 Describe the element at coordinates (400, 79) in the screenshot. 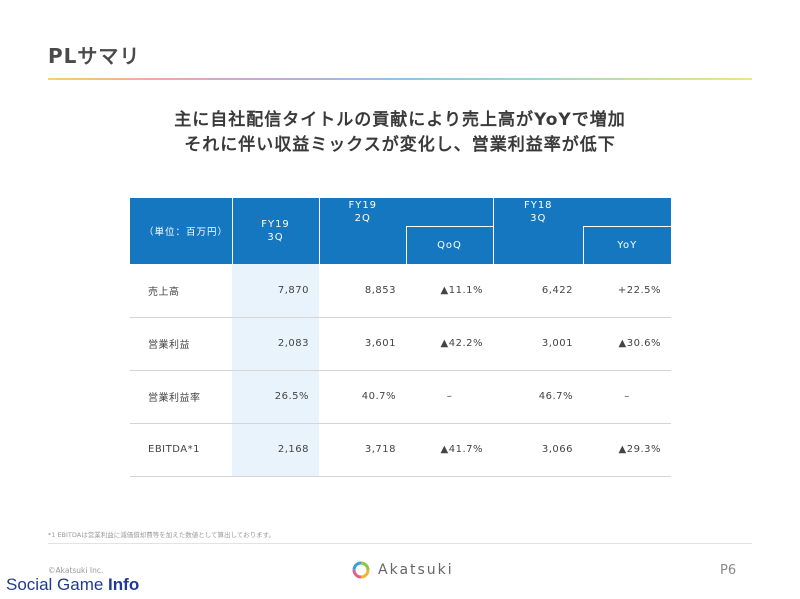

I see `title-gradient-rule` at that location.